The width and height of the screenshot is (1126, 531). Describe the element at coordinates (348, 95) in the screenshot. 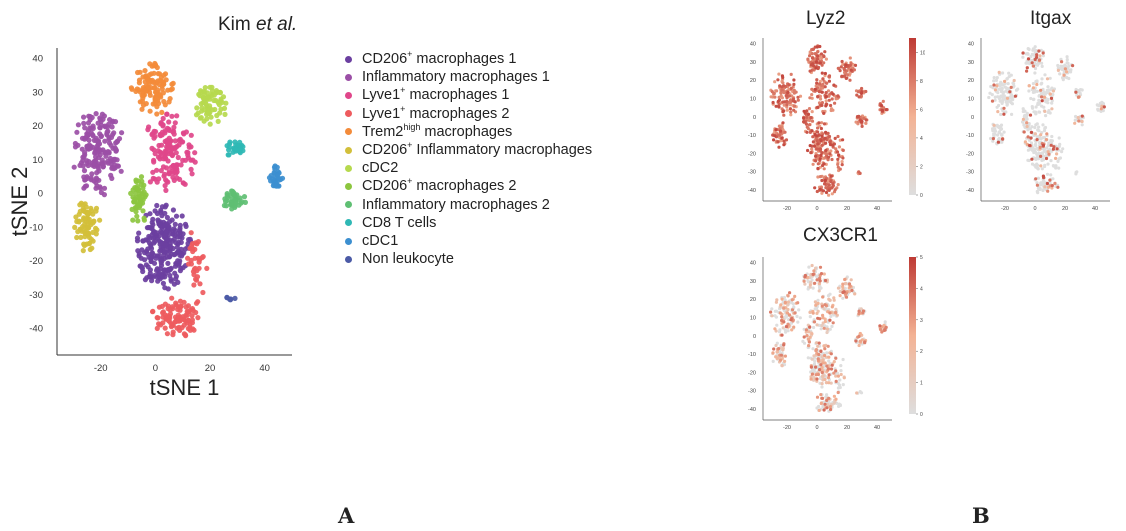

I see `legend-marker` at that location.